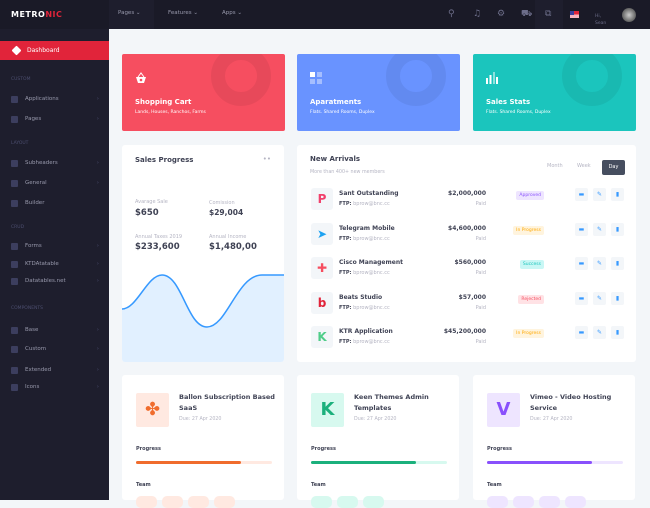 Image resolution: width=650 pixels, height=508 pixels. Describe the element at coordinates (54, 14) in the screenshot. I see `logo: METRONIC` at that location.